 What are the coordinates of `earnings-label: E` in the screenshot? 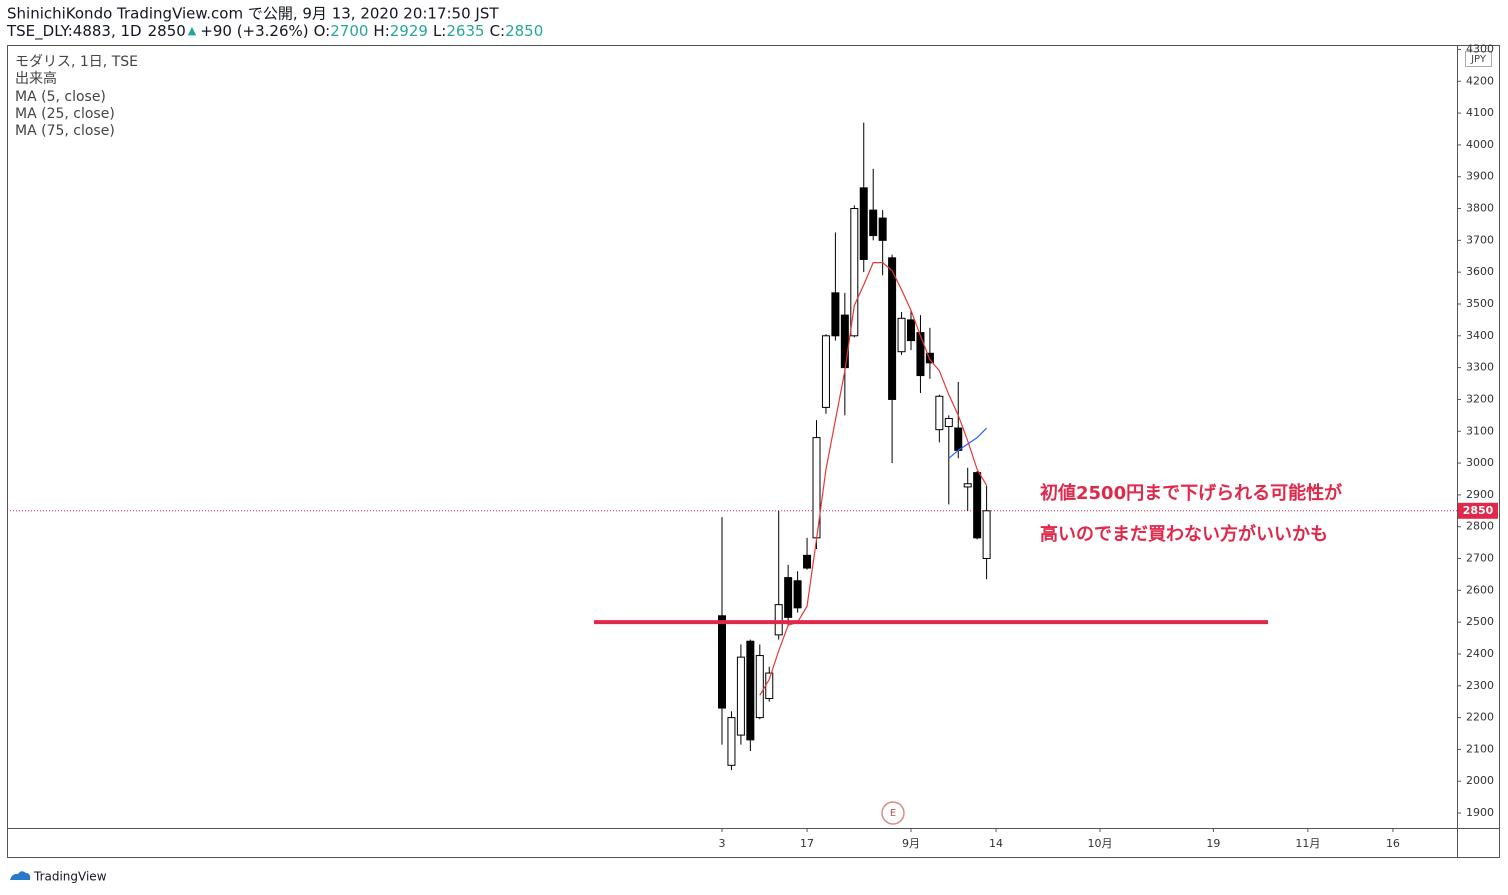 It's located at (893, 813).